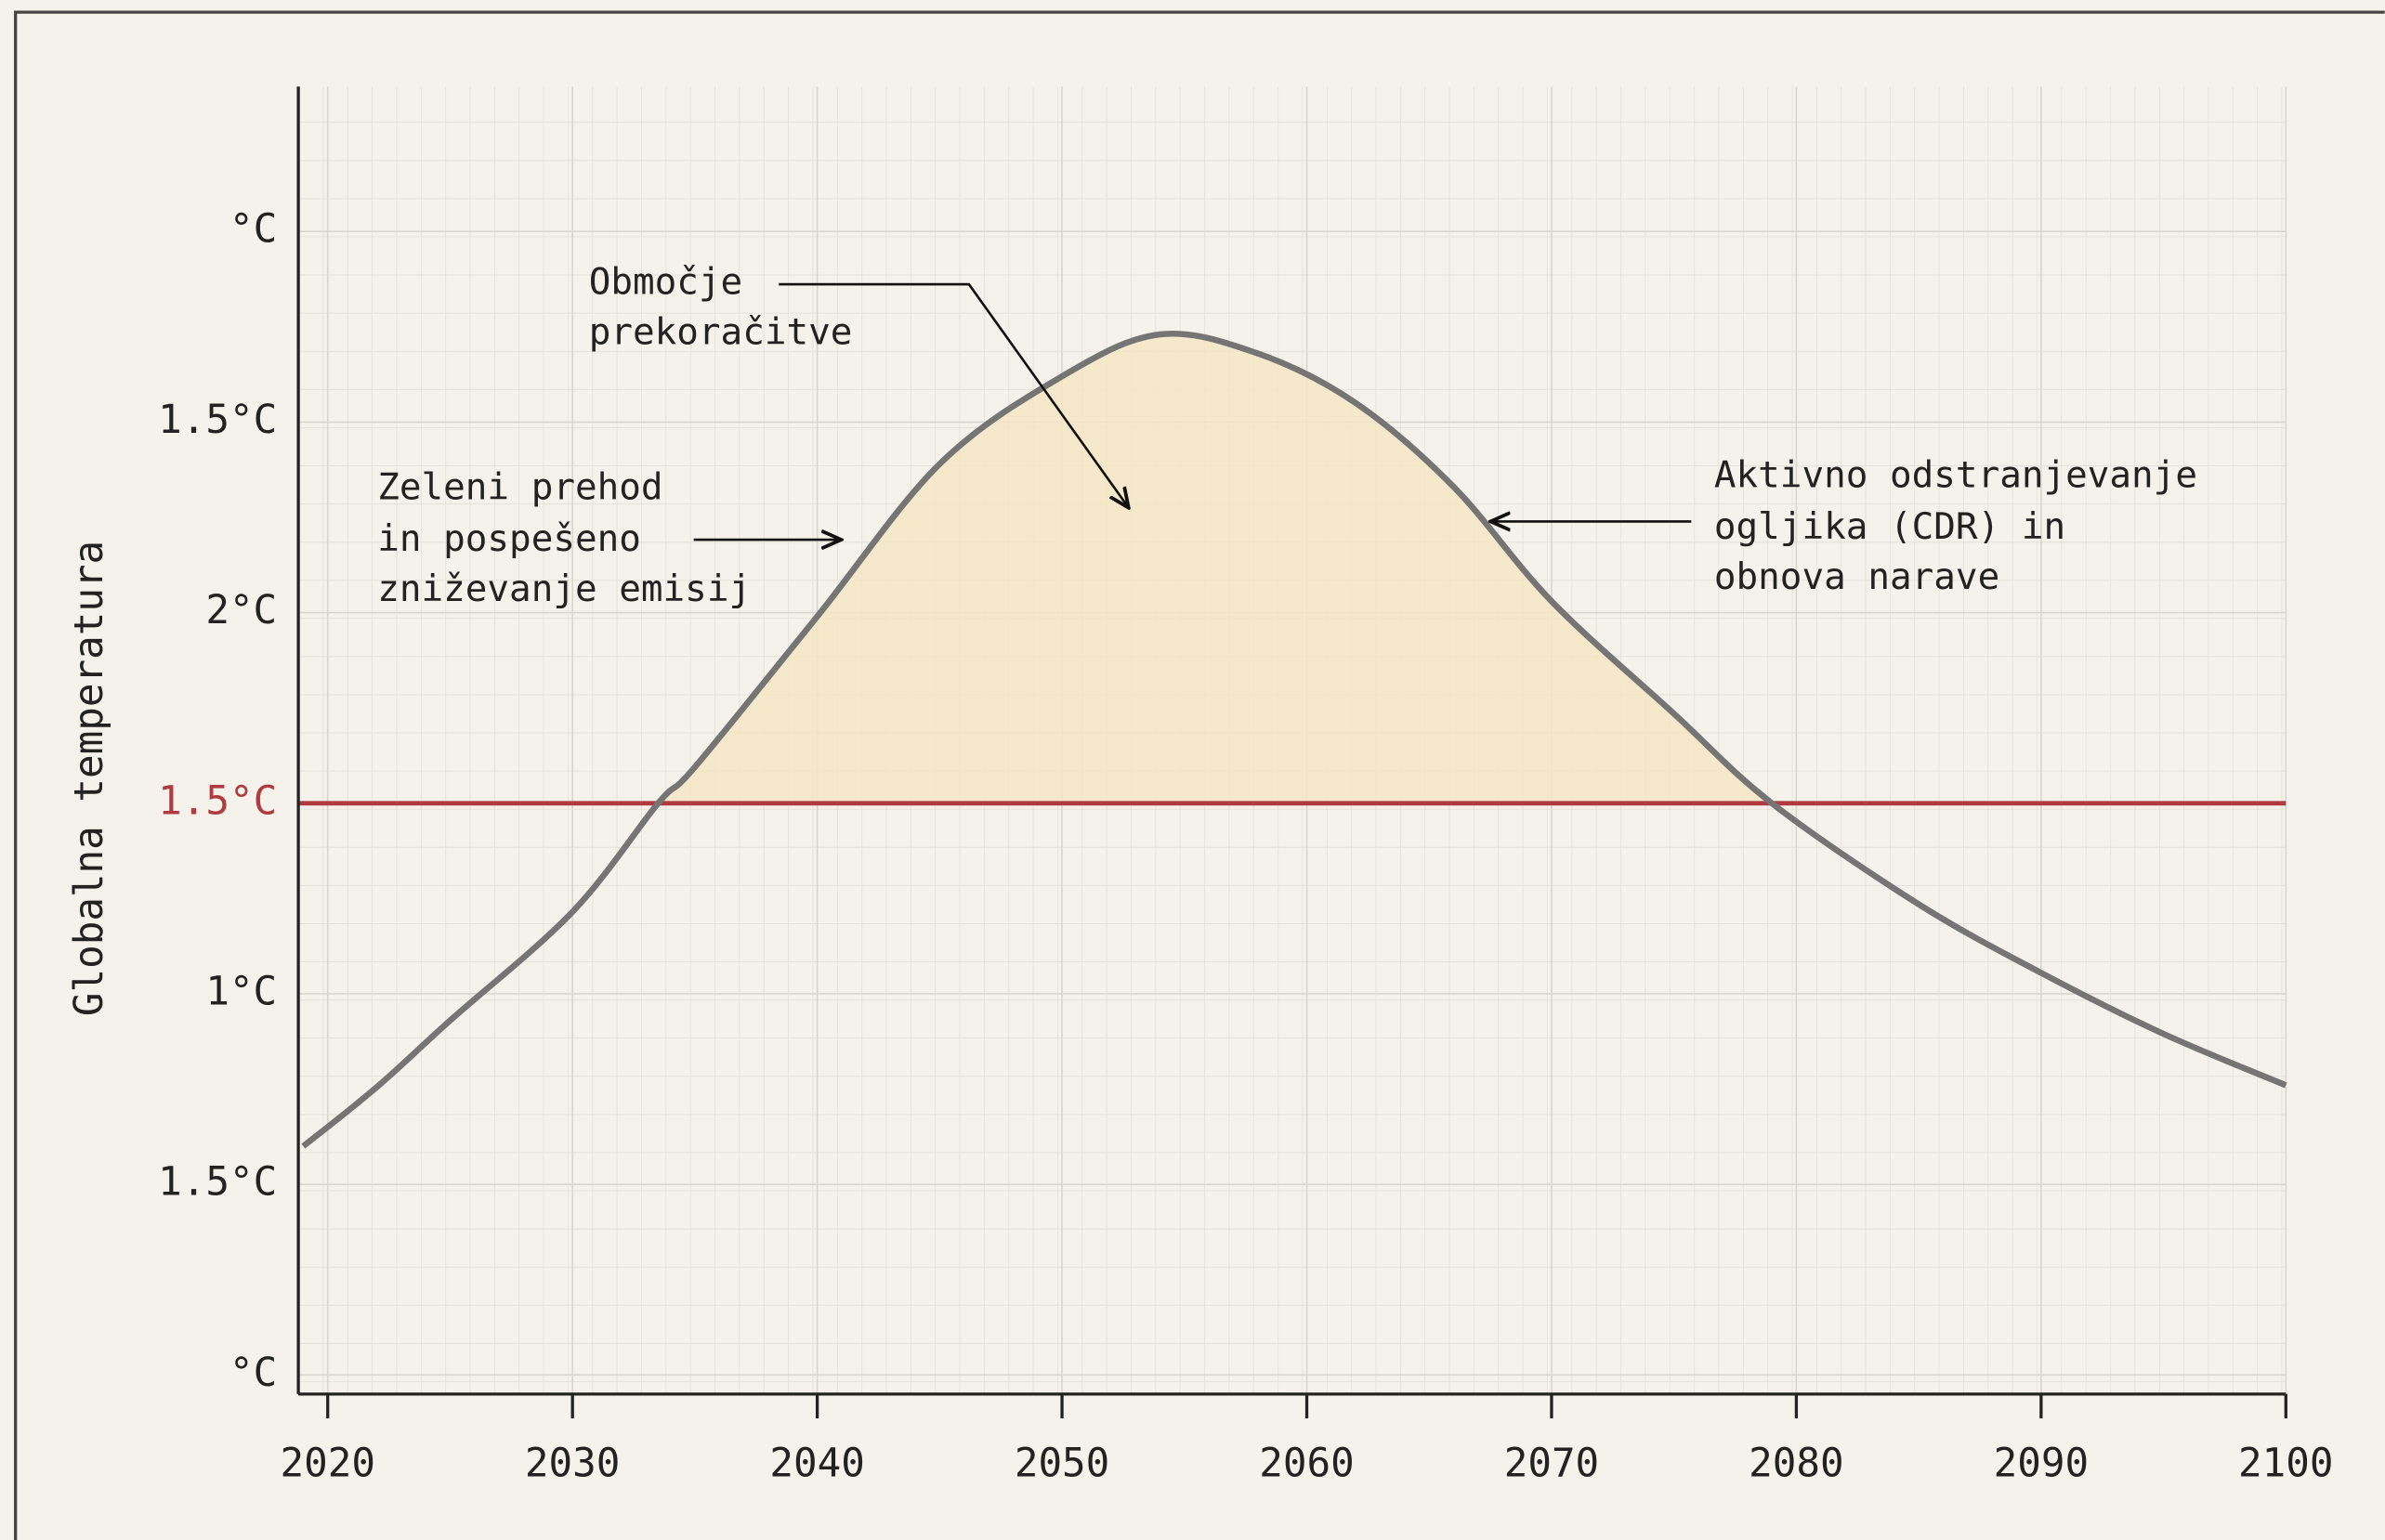  I want to click on annotation-text: obnova narave, so click(1856, 577).